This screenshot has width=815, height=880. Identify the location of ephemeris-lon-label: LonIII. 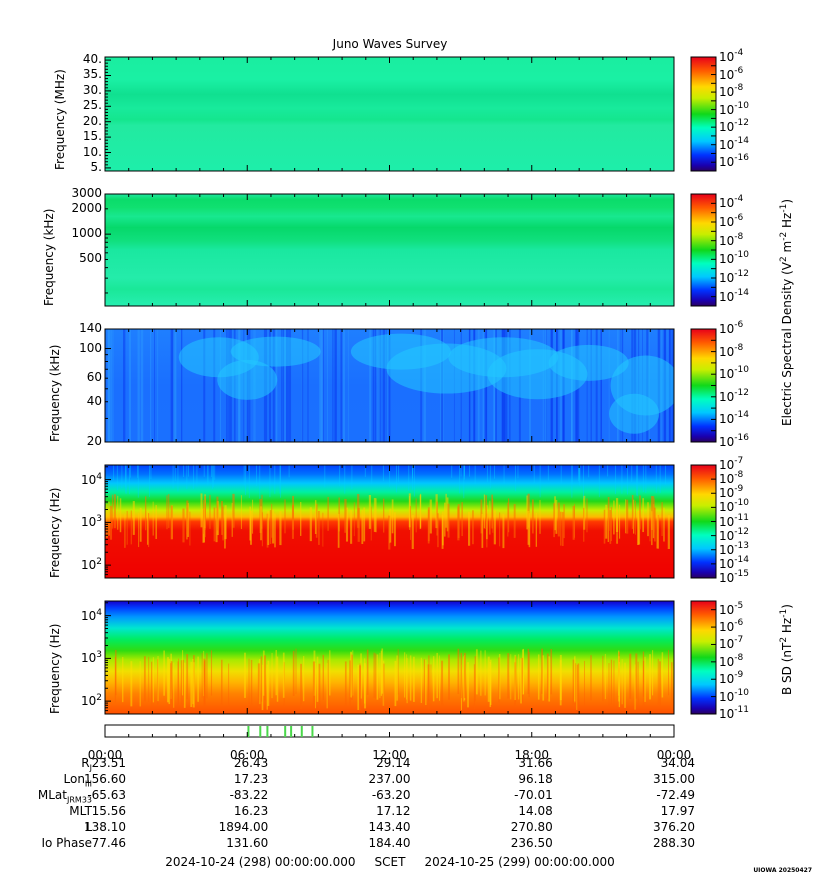
(78, 780).